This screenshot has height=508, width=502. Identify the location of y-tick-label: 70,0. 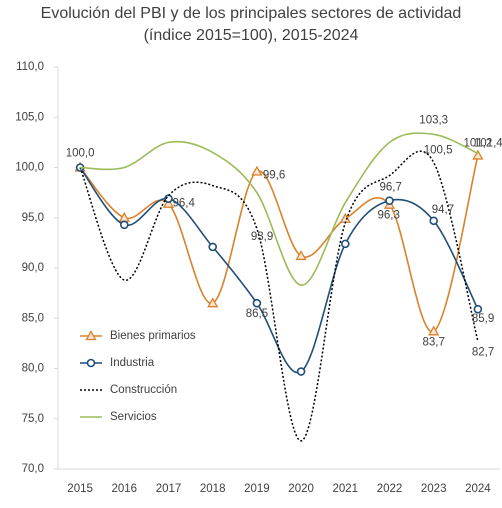
(33, 469).